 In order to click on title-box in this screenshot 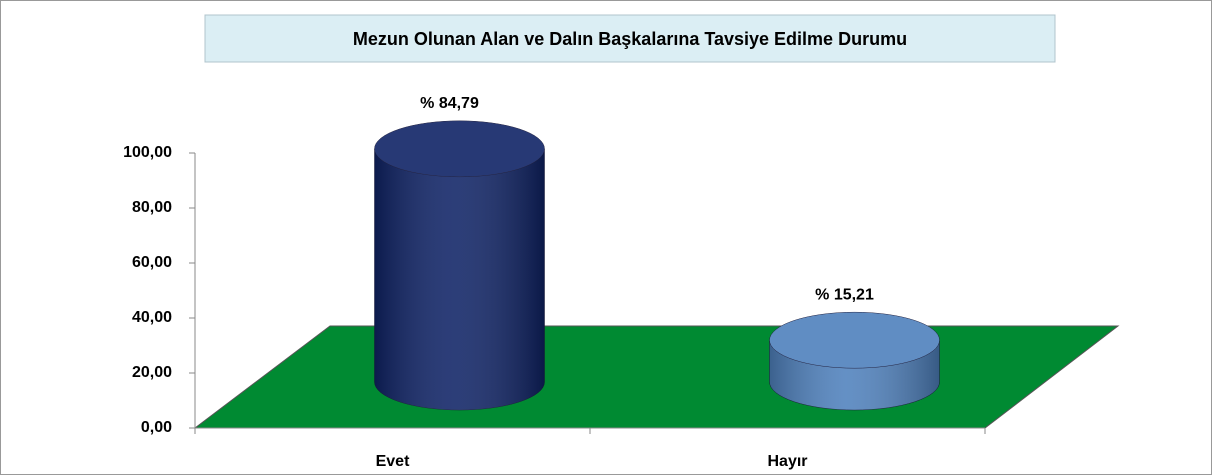, I will do `click(630, 38)`.